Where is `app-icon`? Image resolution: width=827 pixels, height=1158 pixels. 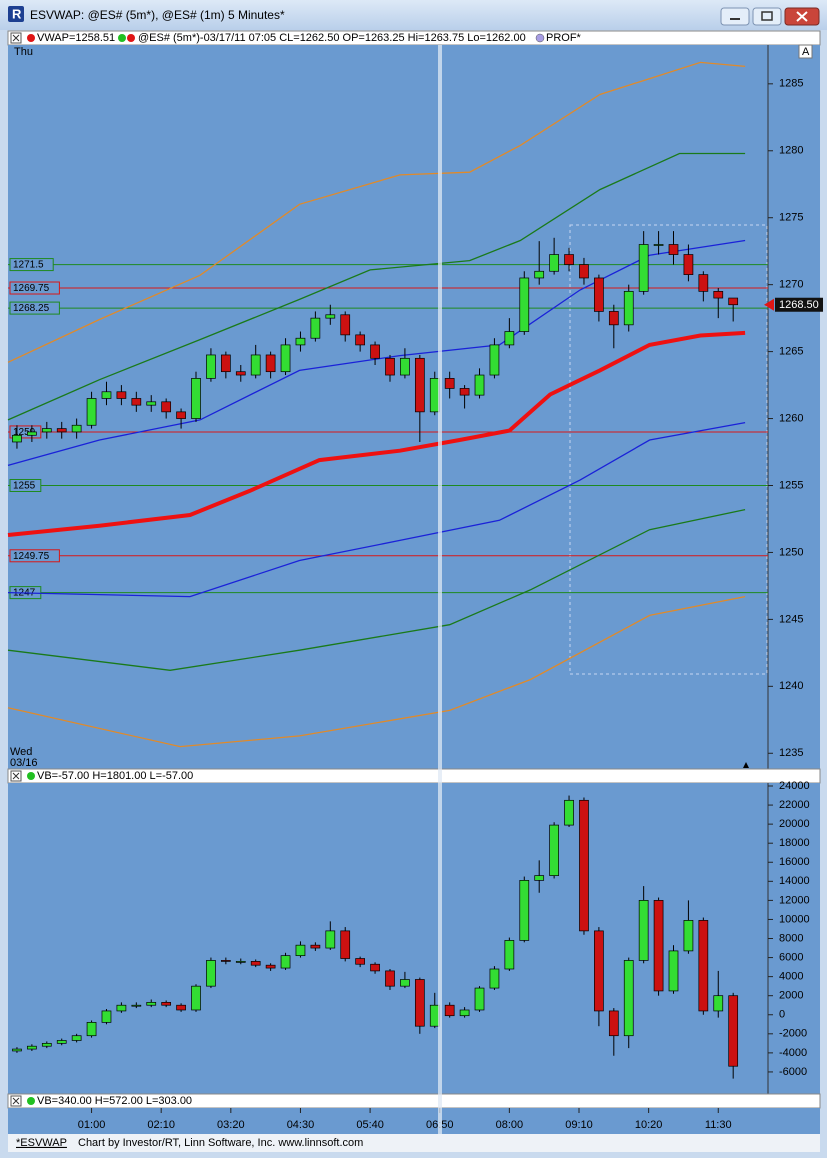 app-icon is located at coordinates (16, 14).